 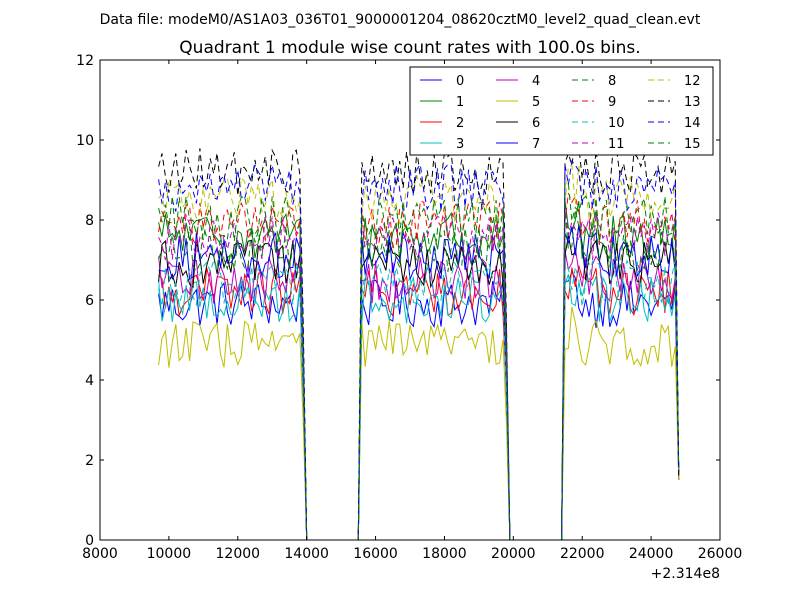 I want to click on legend-label-12: 12, so click(x=692, y=81).